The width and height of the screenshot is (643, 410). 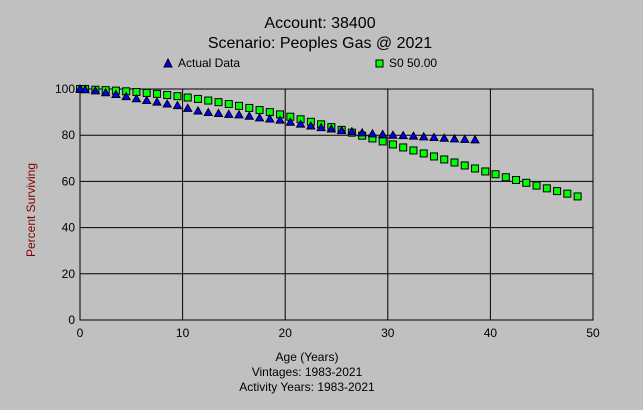 I want to click on x-tick-label: 40, so click(x=491, y=333).